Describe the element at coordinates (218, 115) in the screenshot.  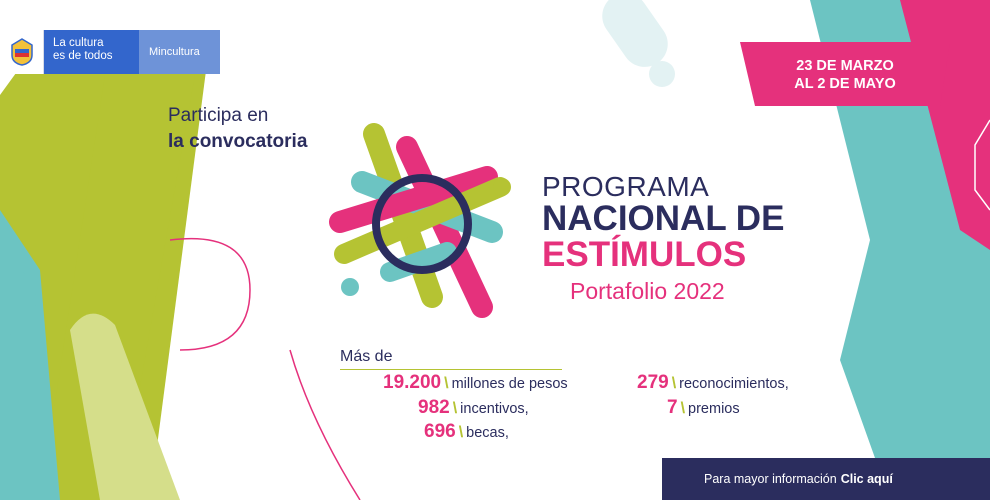
I see `intro-line1: Participa en` at that location.